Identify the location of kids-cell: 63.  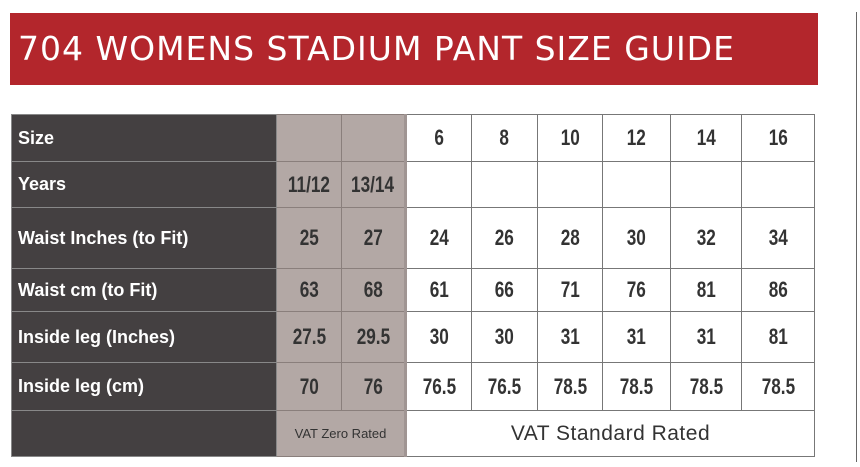
(309, 290).